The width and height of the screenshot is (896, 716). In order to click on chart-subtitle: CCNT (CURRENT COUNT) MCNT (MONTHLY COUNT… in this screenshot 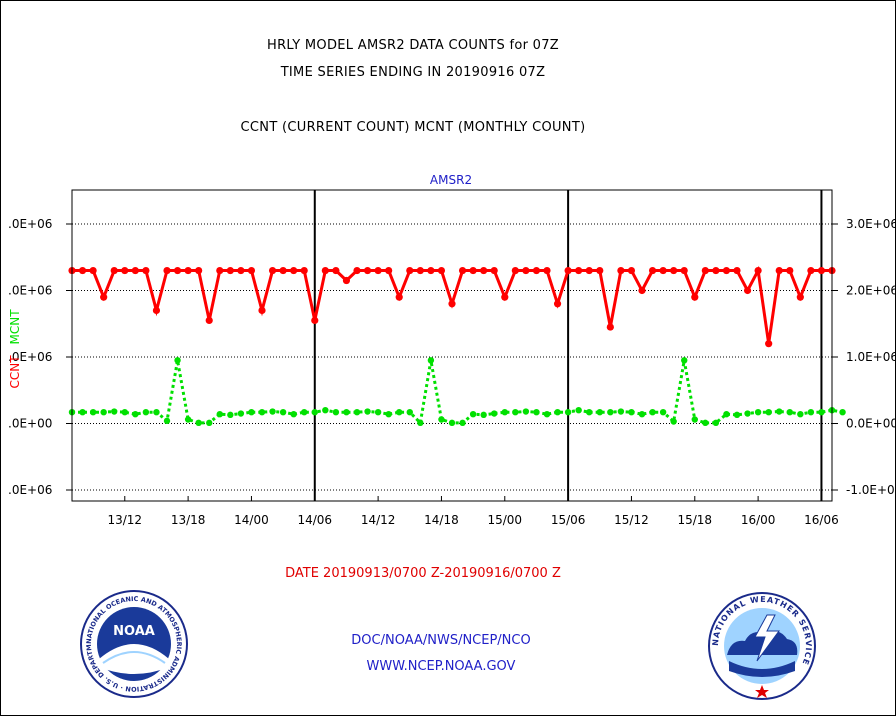, I will do `click(413, 127)`.